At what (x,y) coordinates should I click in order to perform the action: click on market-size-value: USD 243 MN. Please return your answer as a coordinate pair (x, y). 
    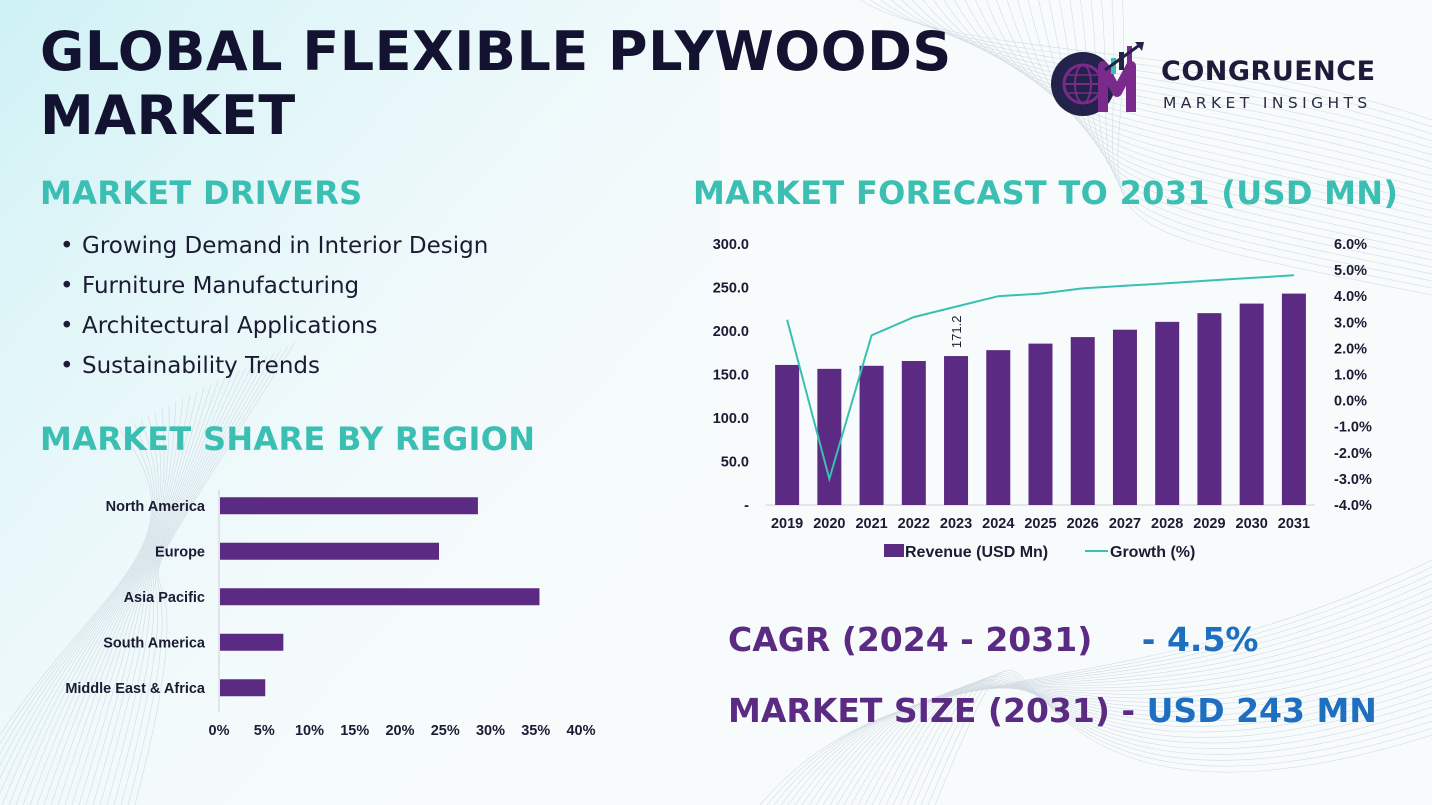
    Looking at the image, I should click on (1261, 710).